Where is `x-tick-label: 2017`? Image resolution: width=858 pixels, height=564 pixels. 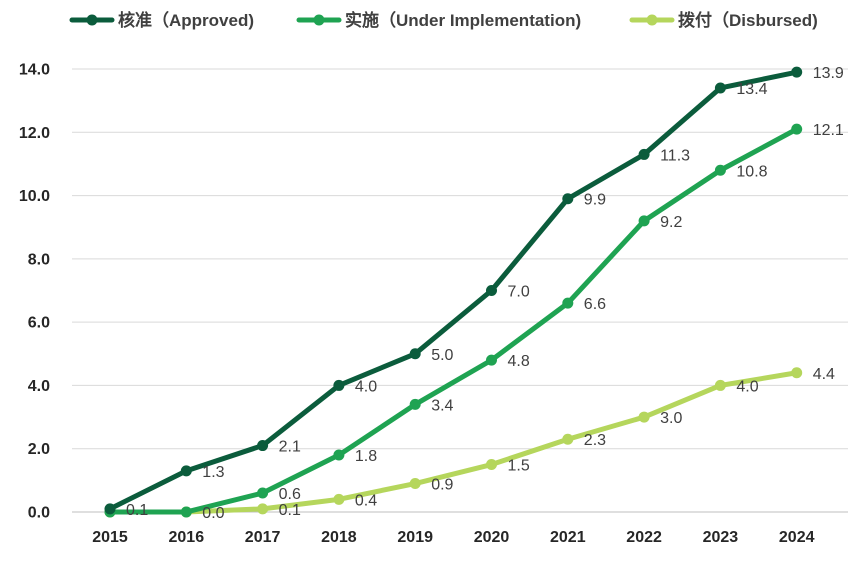 x-tick-label: 2017 is located at coordinates (263, 537).